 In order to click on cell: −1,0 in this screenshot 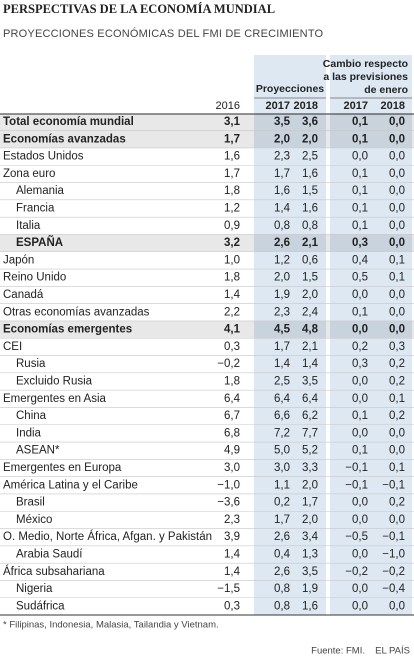, I will do `click(228, 485)`.